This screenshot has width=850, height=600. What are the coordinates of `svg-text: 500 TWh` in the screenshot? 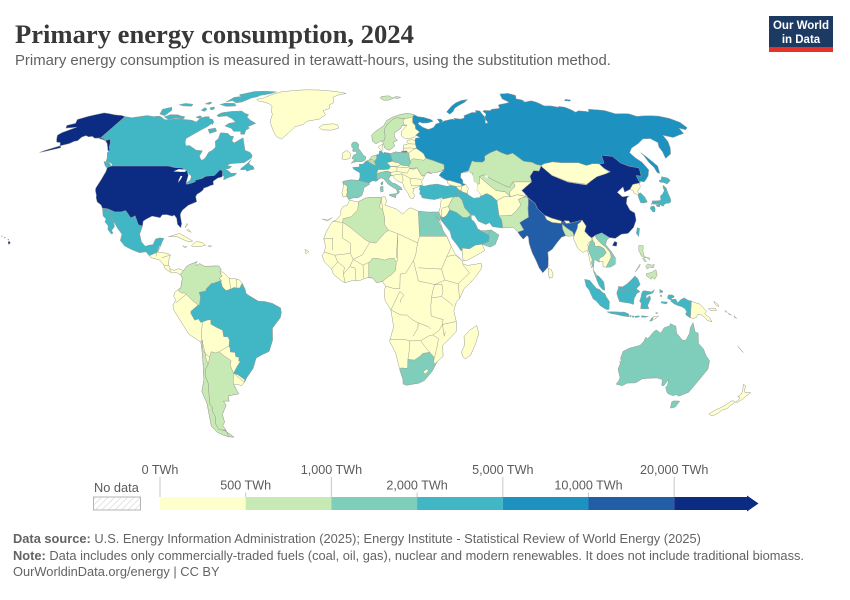 It's located at (245, 486).